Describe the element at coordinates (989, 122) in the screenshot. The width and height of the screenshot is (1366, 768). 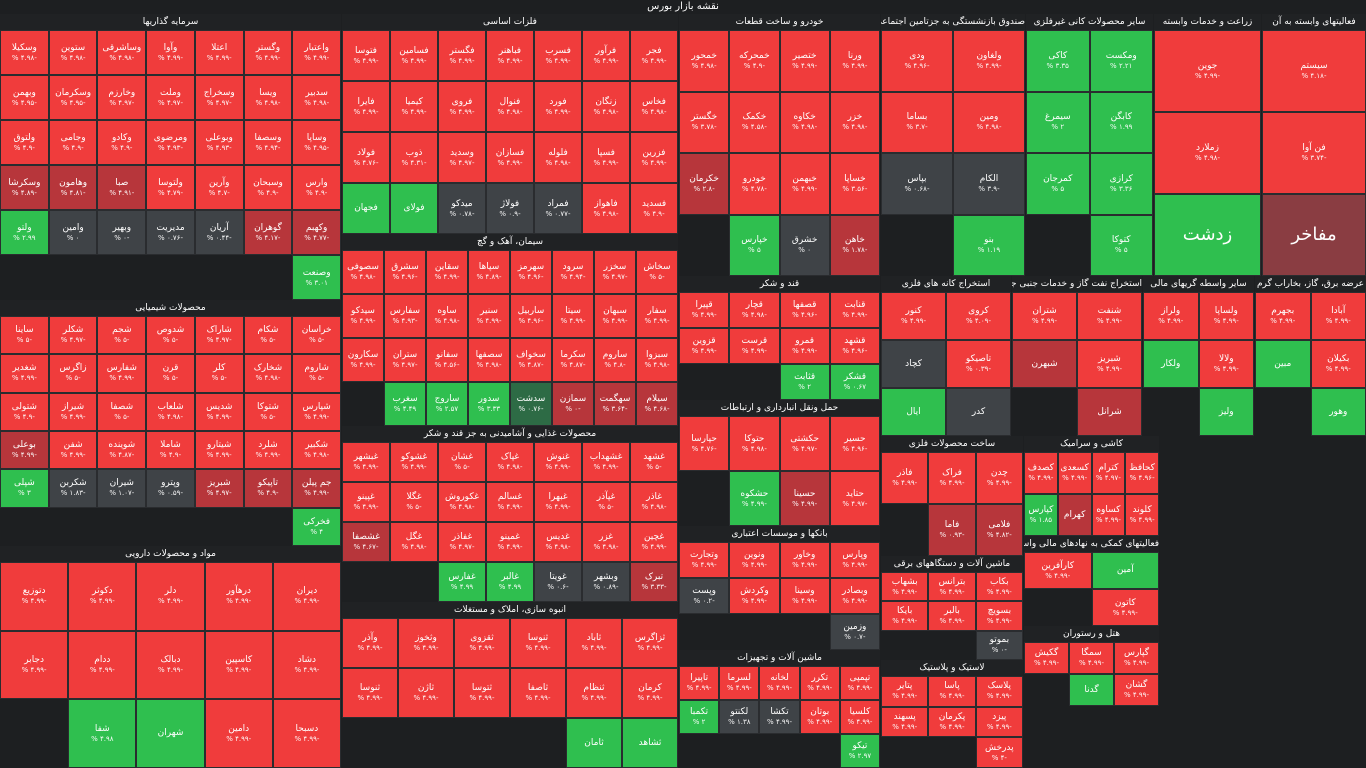
I see `stock-tile: ومین -۴.۹۸ %` at that location.